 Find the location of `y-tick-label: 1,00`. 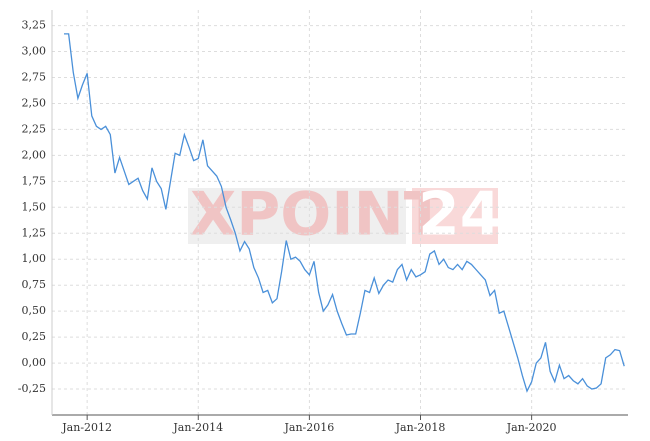

y-tick-label: 1,00 is located at coordinates (34, 258).